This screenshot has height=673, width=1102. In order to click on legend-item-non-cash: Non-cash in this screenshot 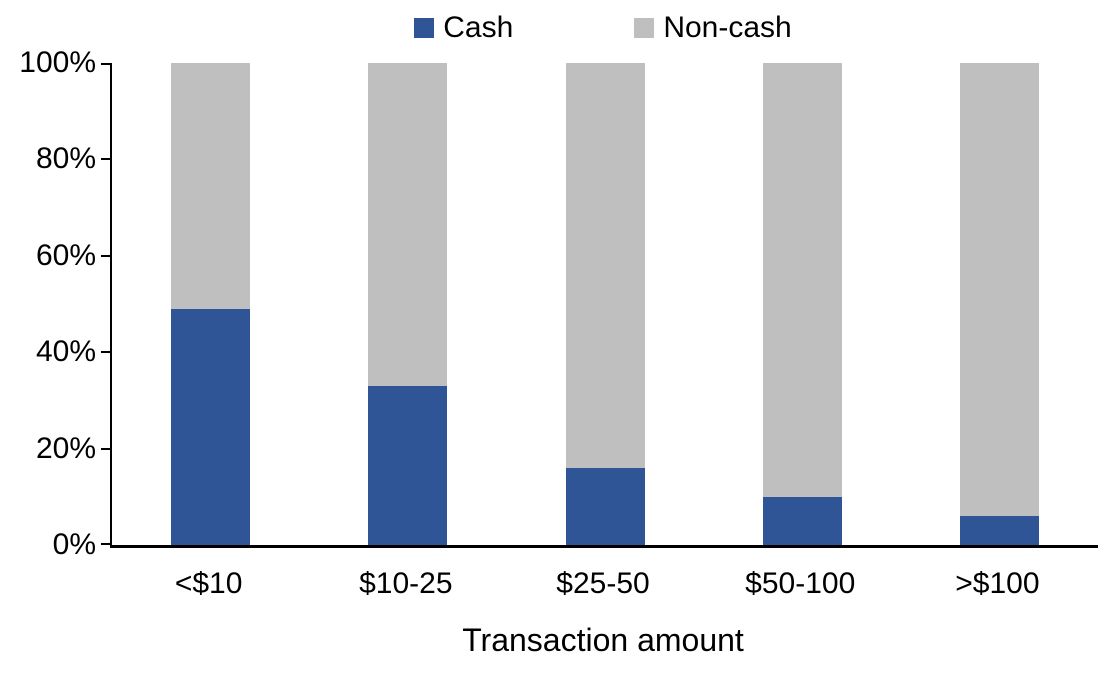, I will do `click(713, 28)`.